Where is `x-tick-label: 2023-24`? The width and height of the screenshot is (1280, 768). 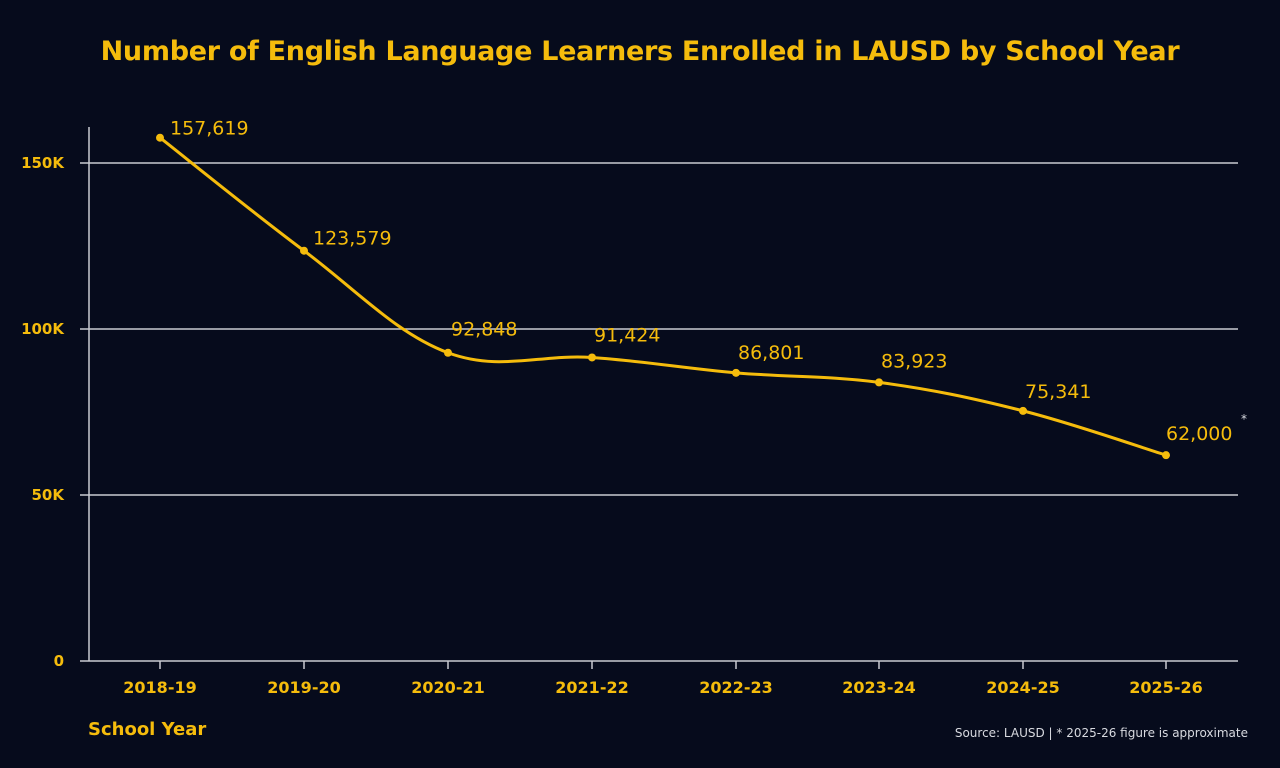
x-tick-label: 2023-24 is located at coordinates (878, 687).